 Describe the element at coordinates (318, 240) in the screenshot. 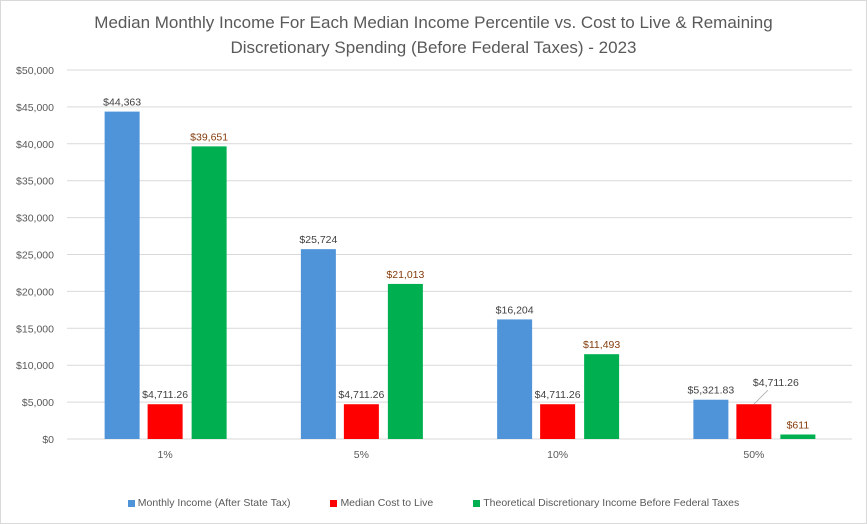

I see `data-label: $25,724` at that location.